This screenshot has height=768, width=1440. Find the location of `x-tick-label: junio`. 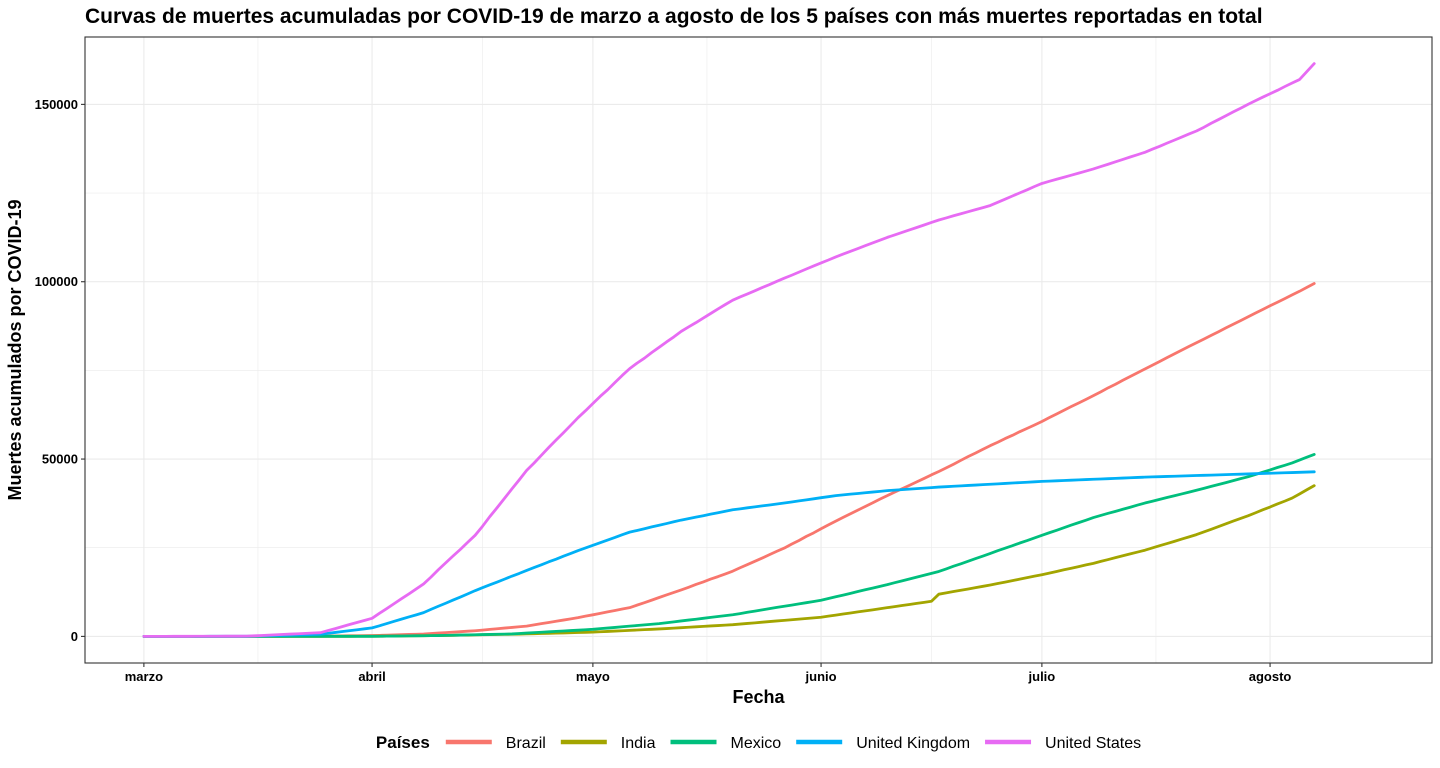

x-tick-label: junio is located at coordinates (821, 676).